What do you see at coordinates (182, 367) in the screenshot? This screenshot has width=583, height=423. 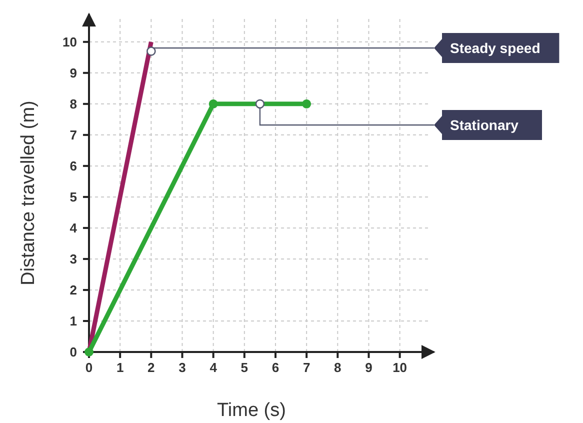 I see `x-tick-label: 3` at bounding box center [182, 367].